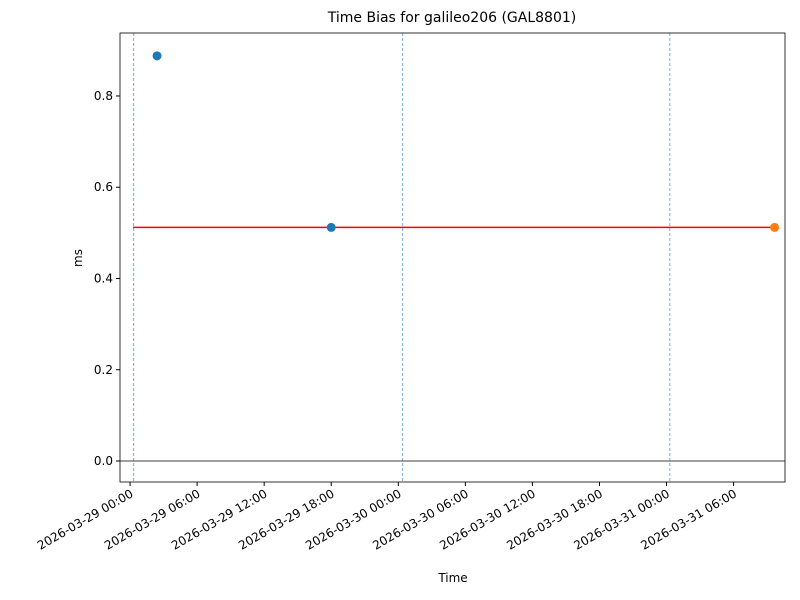  I want to click on y-tick-label: 0.6, so click(103, 187).